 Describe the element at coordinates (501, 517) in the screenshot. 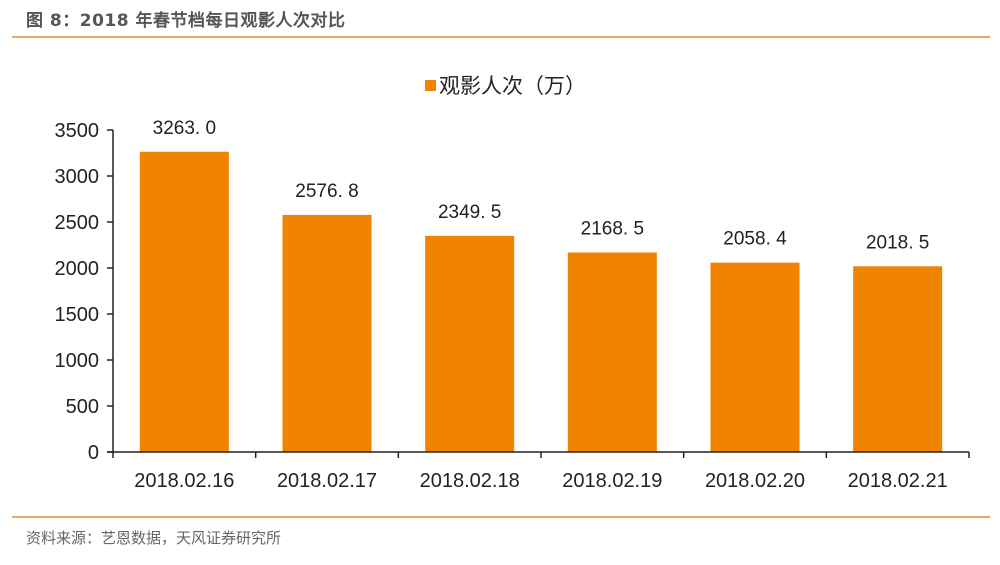

I see `bottom-divider` at that location.